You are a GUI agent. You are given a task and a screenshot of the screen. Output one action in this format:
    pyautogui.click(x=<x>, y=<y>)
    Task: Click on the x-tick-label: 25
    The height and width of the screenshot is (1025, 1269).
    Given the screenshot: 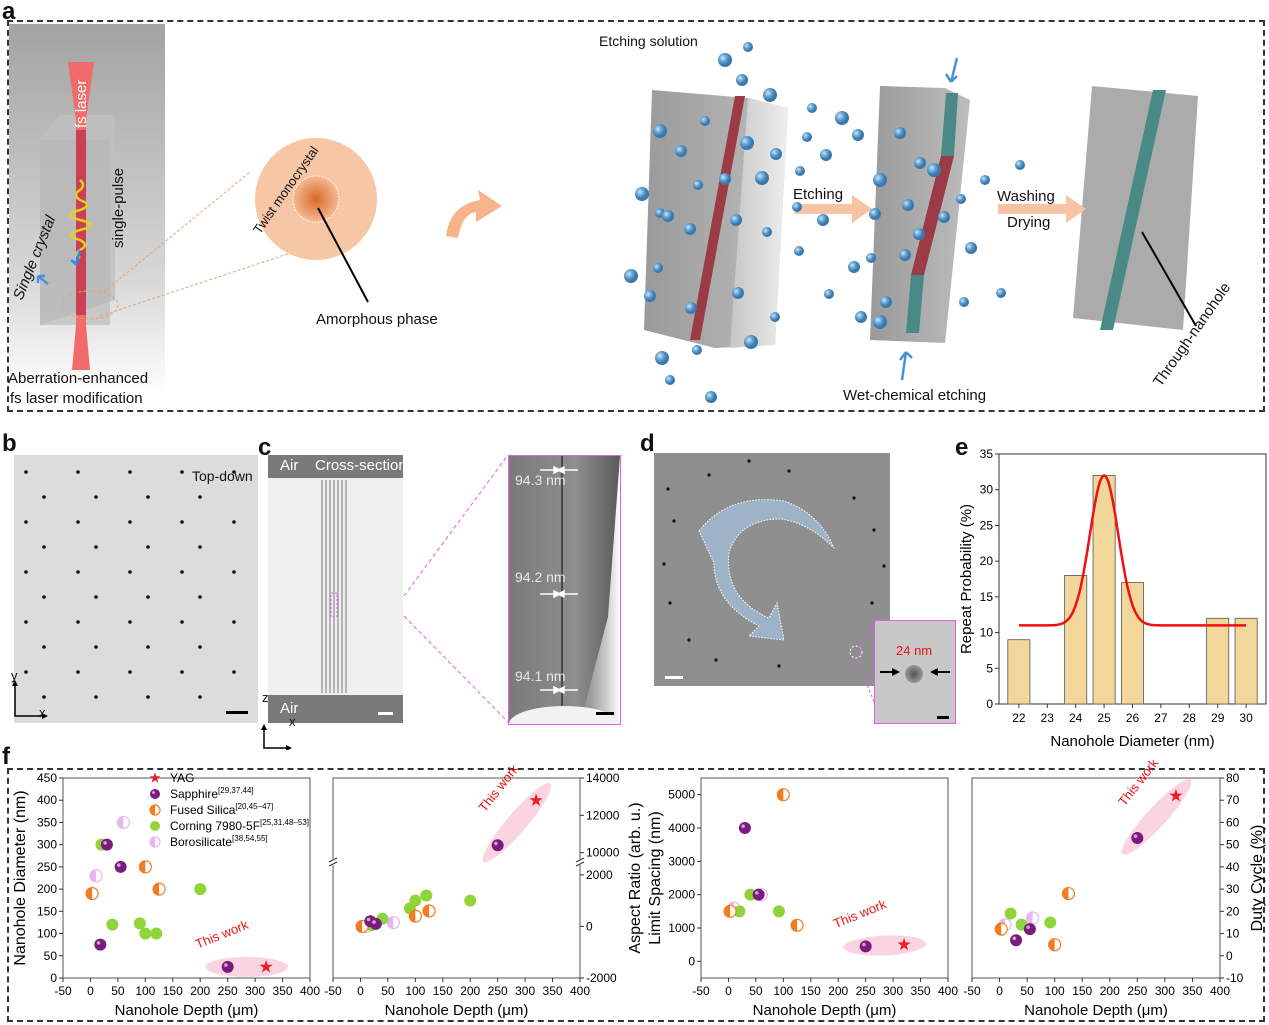 What is the action you would take?
    pyautogui.click(x=1104, y=718)
    